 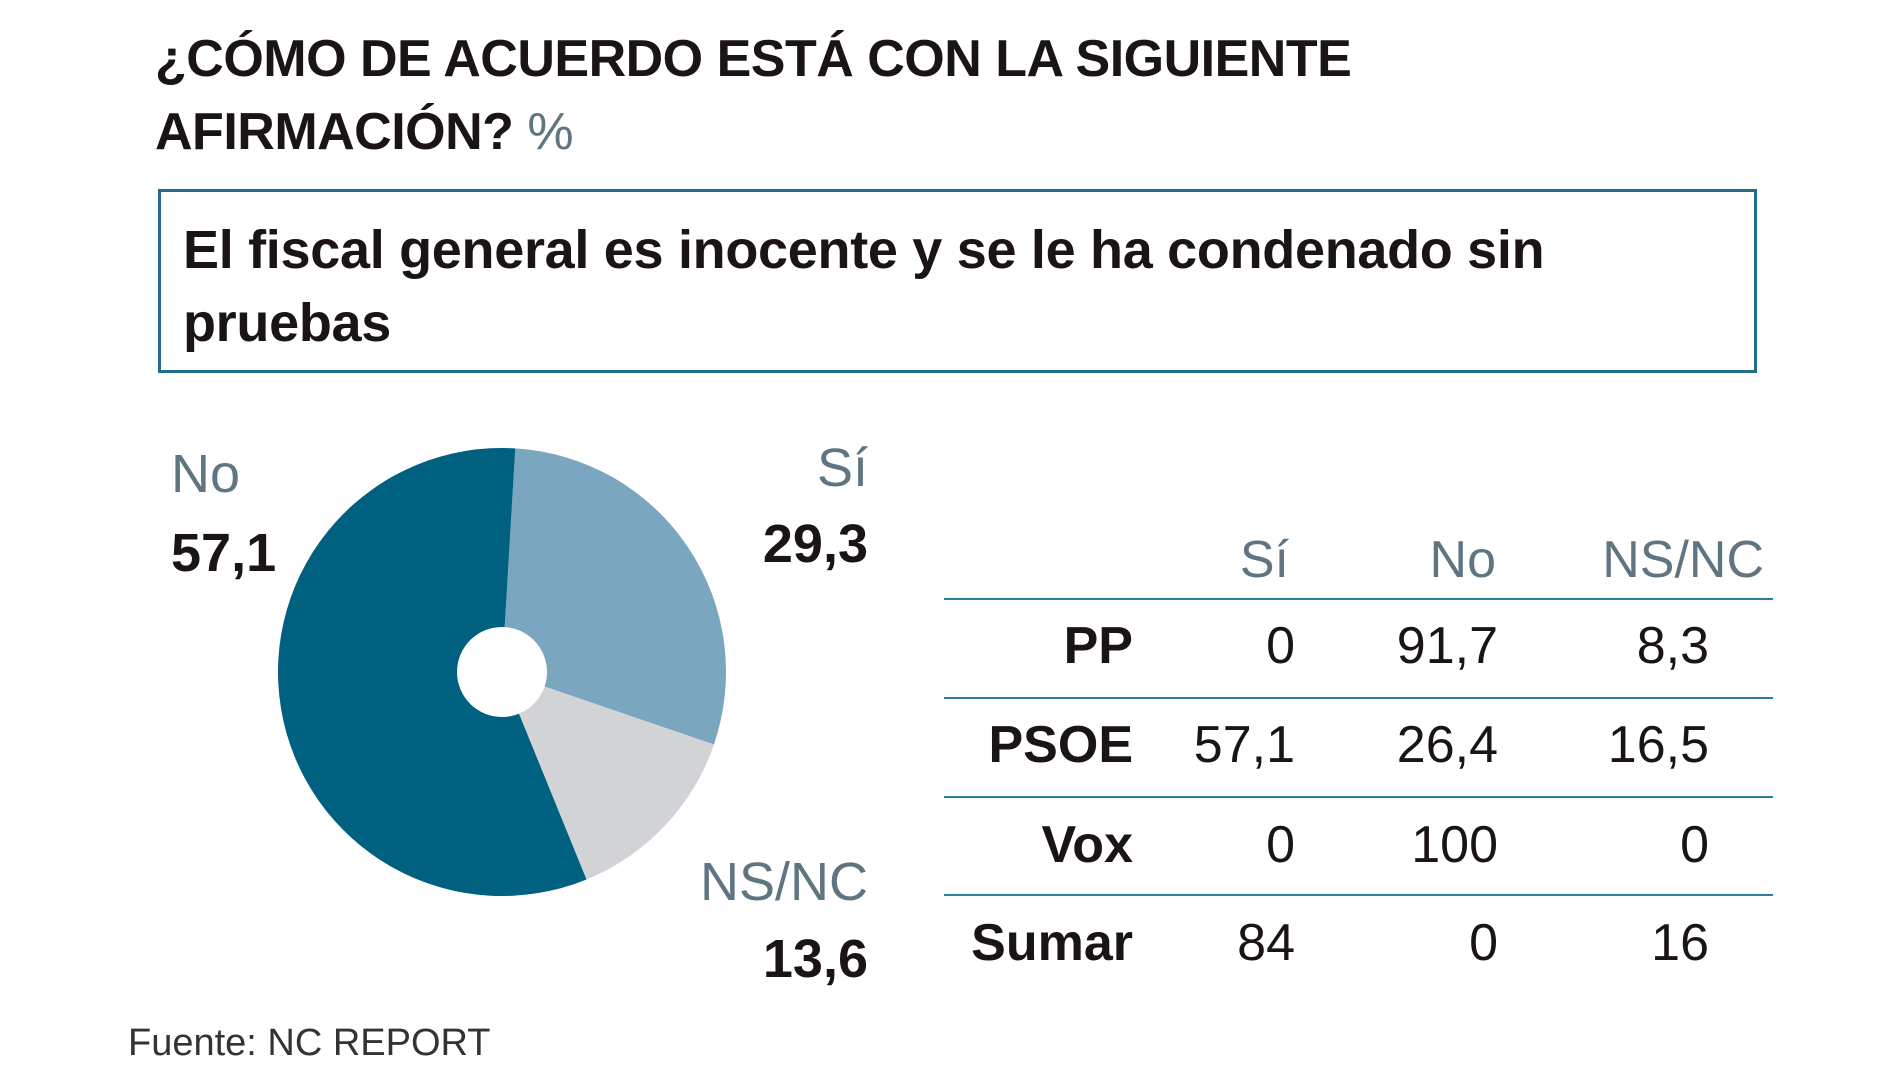 What do you see at coordinates (1266, 943) in the screenshot?
I see `table-cell: 84` at bounding box center [1266, 943].